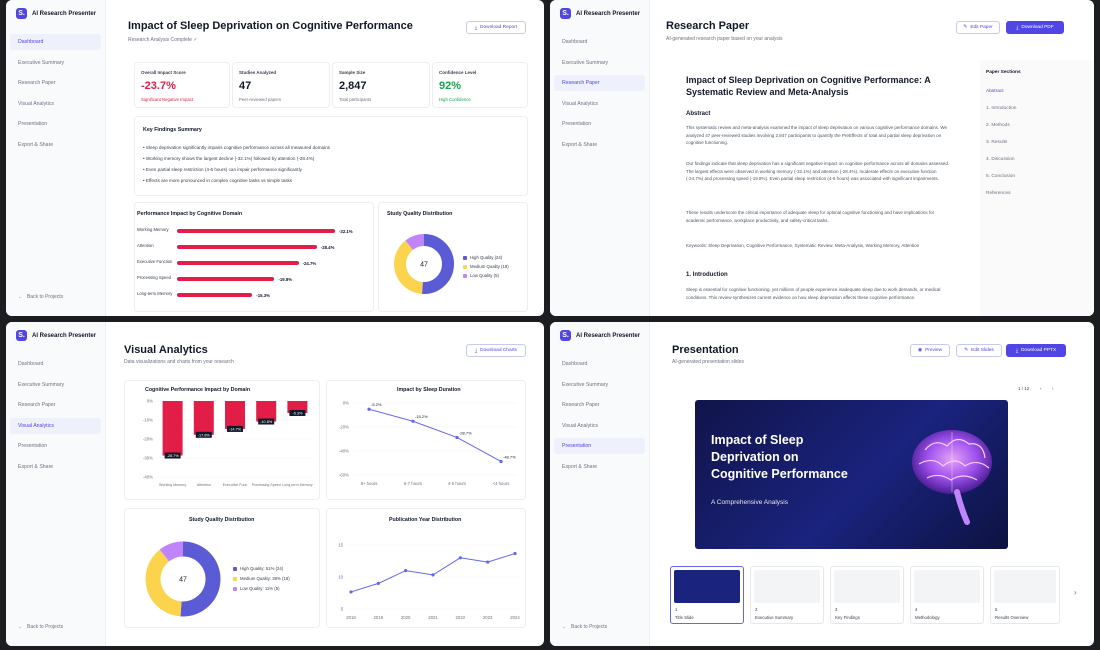 This screenshot has width=1100, height=650. Describe the element at coordinates (465, 432) in the screenshot. I see `data-label: -28.7%` at that location.